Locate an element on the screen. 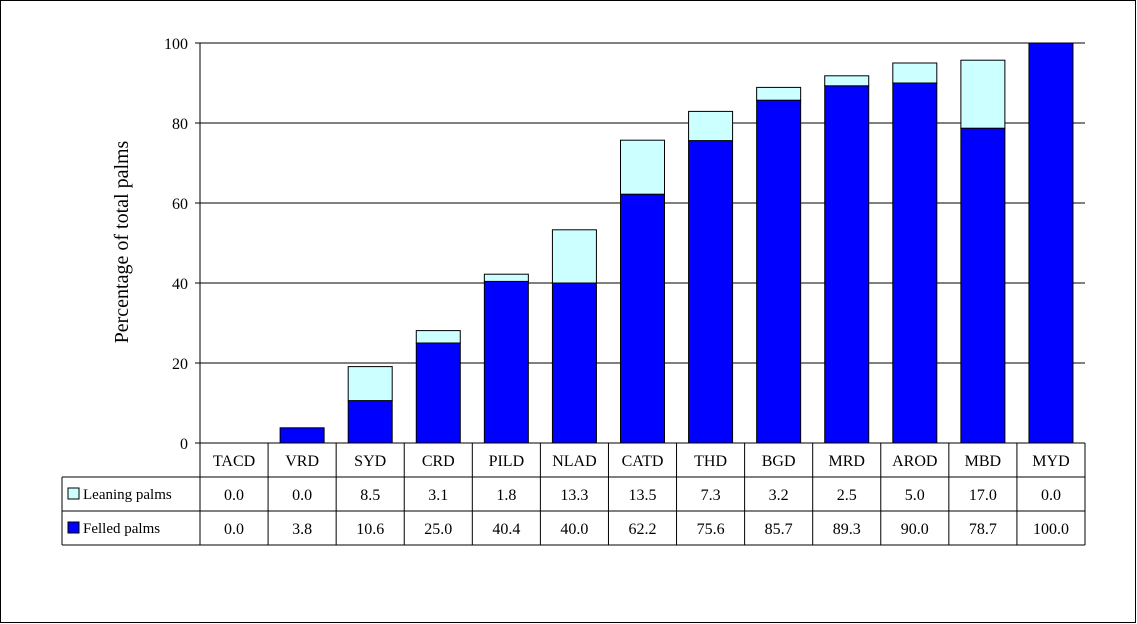  data-label: 100.0 is located at coordinates (1051, 529).